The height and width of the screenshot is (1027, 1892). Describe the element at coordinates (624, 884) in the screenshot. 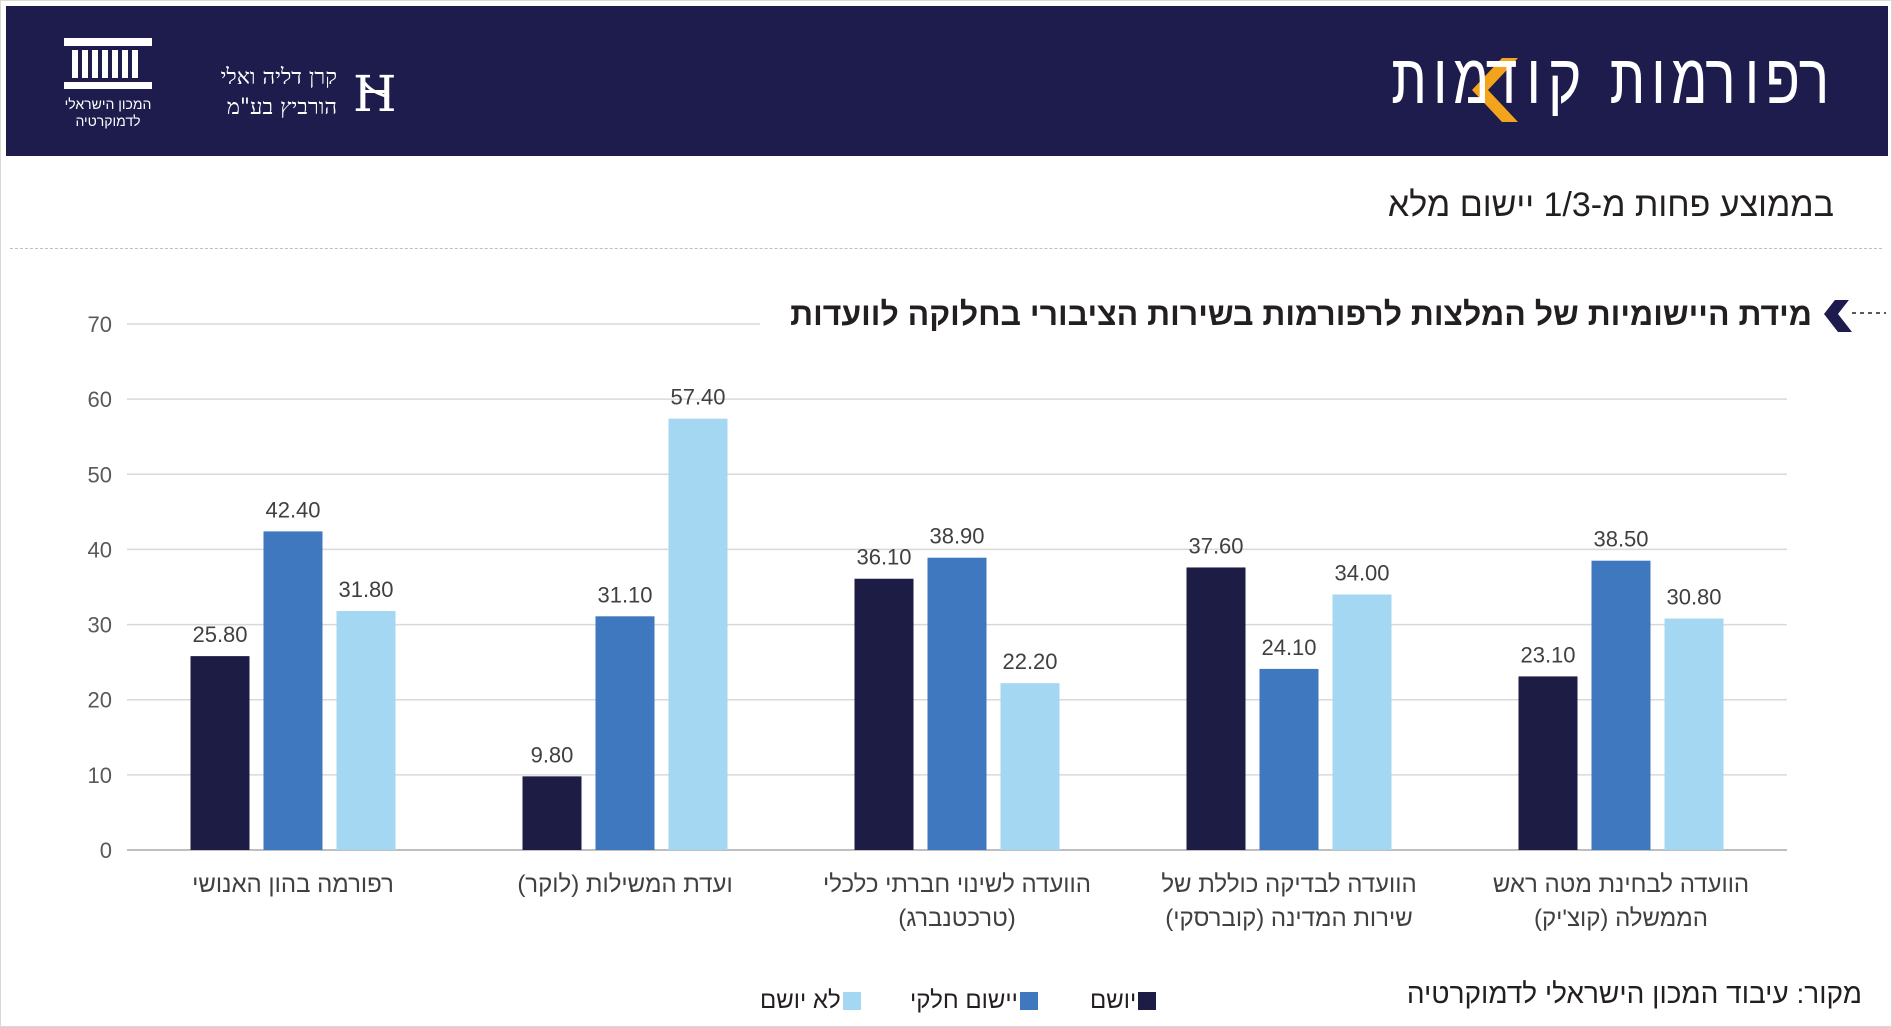

I see `x-tick-label: ועדת המשילות (לוקר)` at that location.